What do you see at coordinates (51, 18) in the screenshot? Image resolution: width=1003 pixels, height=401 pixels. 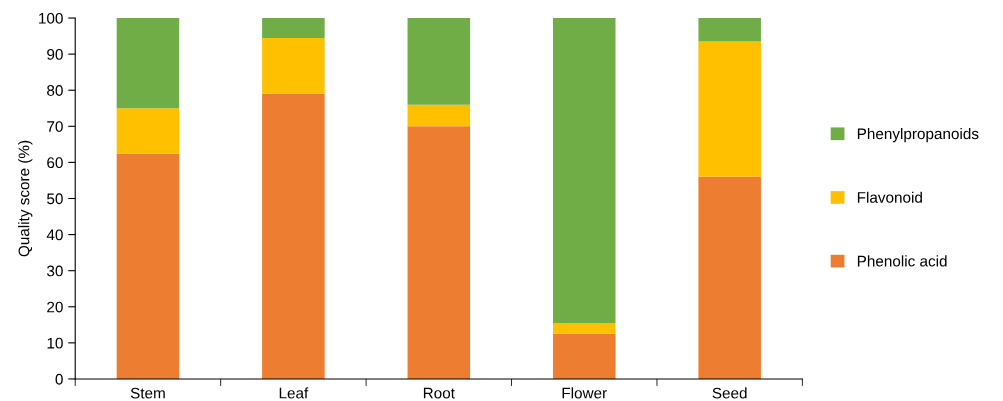 I see `y-tick-label: 100` at bounding box center [51, 18].